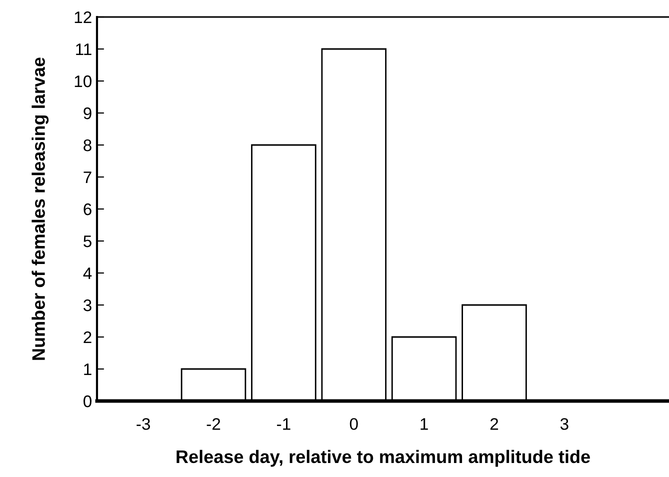 The height and width of the screenshot is (477, 669). Describe the element at coordinates (88, 178) in the screenshot. I see `y-tick-label: 7` at that location.